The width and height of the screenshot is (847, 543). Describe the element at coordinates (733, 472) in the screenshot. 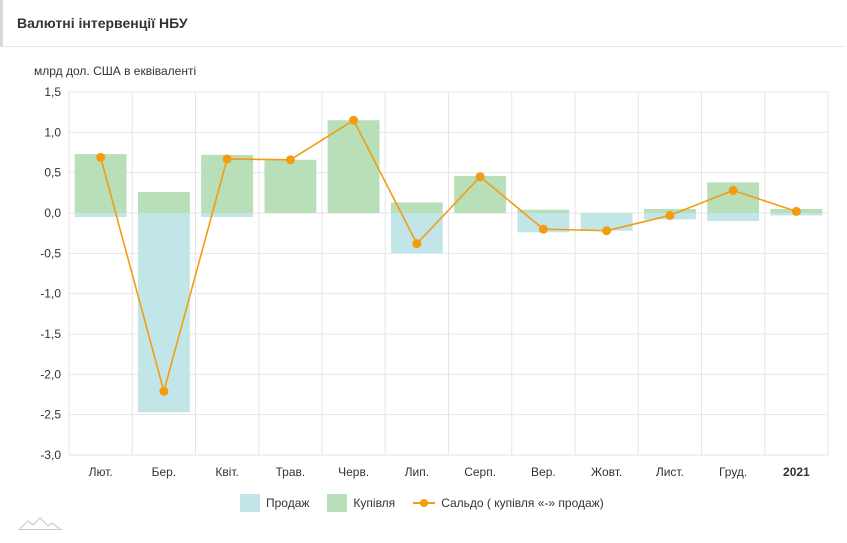

I see `x-tick-label: Груд.` at that location.